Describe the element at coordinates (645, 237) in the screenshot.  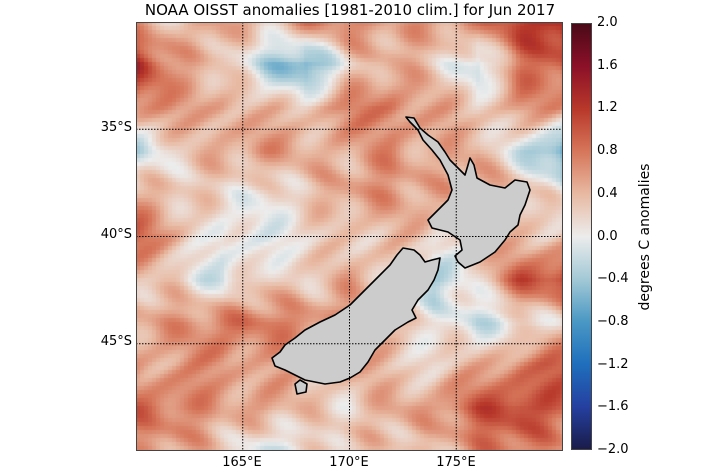
I see `colorbar-label: degrees C anomalies` at that location.